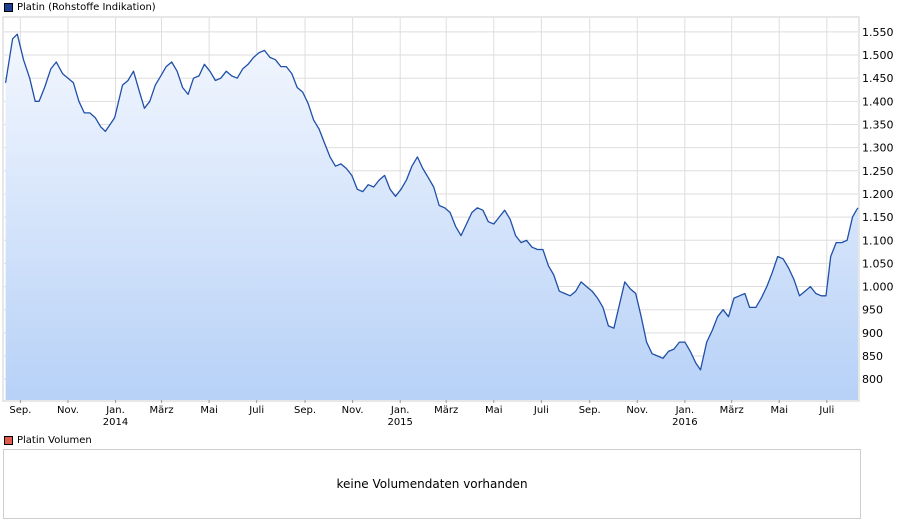 The width and height of the screenshot is (900, 526). What do you see at coordinates (399, 422) in the screenshot?
I see `x-year-label: 2015` at bounding box center [399, 422].